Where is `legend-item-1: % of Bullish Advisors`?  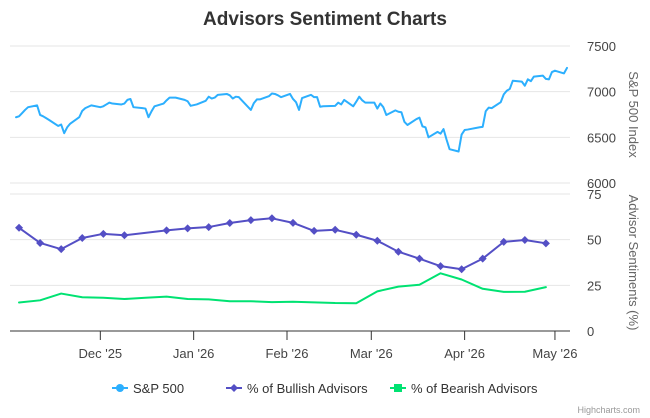 legend-item-1: % of Bullish Advisors is located at coordinates (297, 388).